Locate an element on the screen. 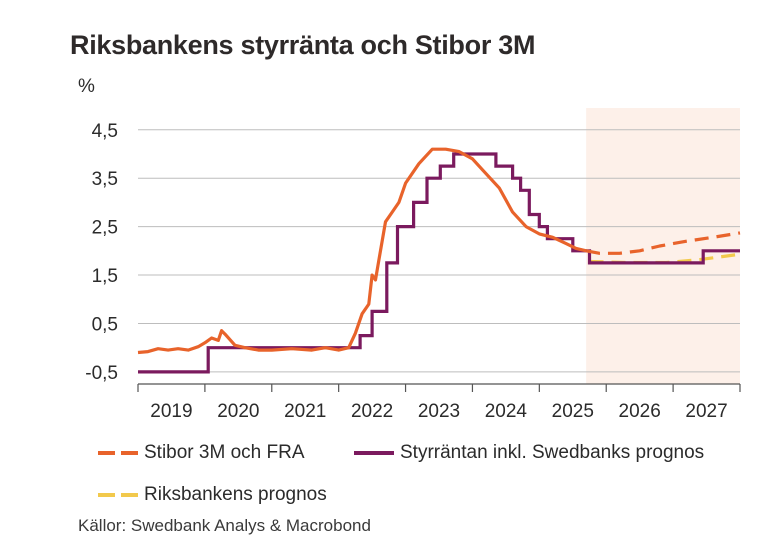  y-tick-label: 0,5 is located at coordinates (105, 324).